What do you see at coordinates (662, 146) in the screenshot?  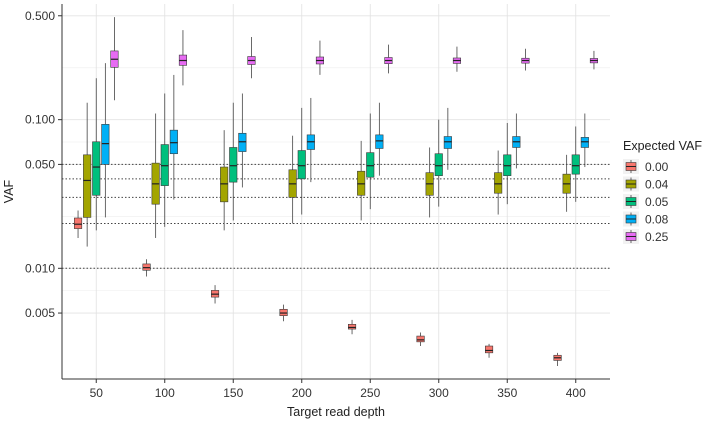 I see `legend-title: Expected VAF` at bounding box center [662, 146].